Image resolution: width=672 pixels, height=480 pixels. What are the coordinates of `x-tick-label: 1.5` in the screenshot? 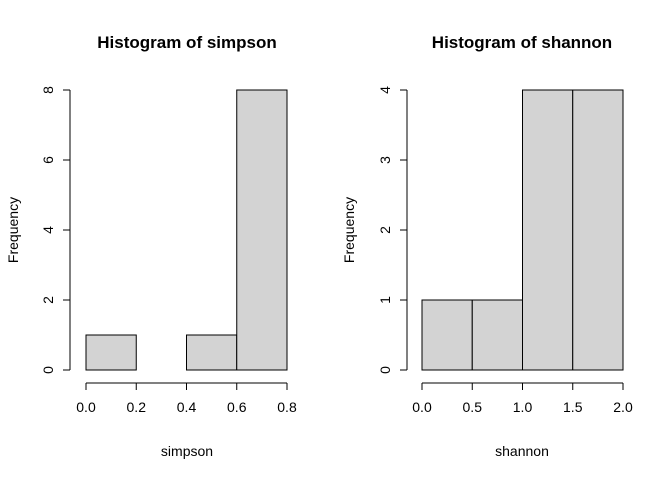 It's located at (573, 407).